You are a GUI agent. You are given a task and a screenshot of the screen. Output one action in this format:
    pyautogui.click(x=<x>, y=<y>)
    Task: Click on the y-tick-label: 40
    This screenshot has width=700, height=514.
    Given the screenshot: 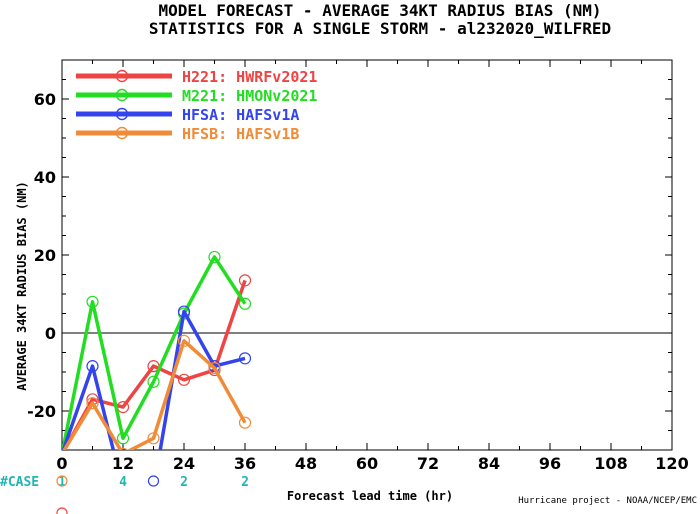 What is the action you would take?
    pyautogui.click(x=45, y=177)
    